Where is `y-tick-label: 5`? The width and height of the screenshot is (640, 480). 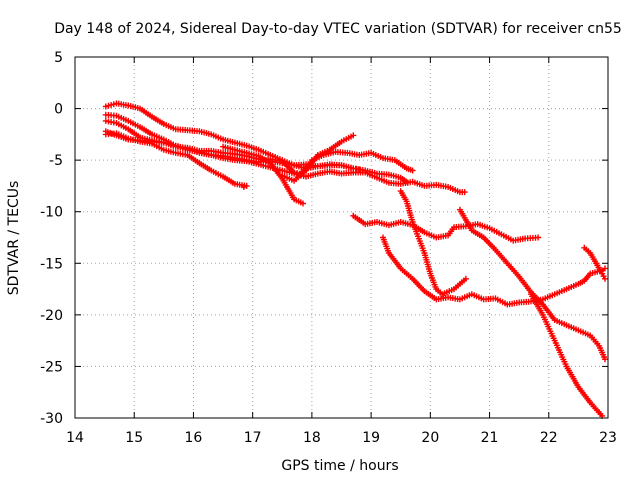 y-tick-label: 5 is located at coordinates (58, 58).